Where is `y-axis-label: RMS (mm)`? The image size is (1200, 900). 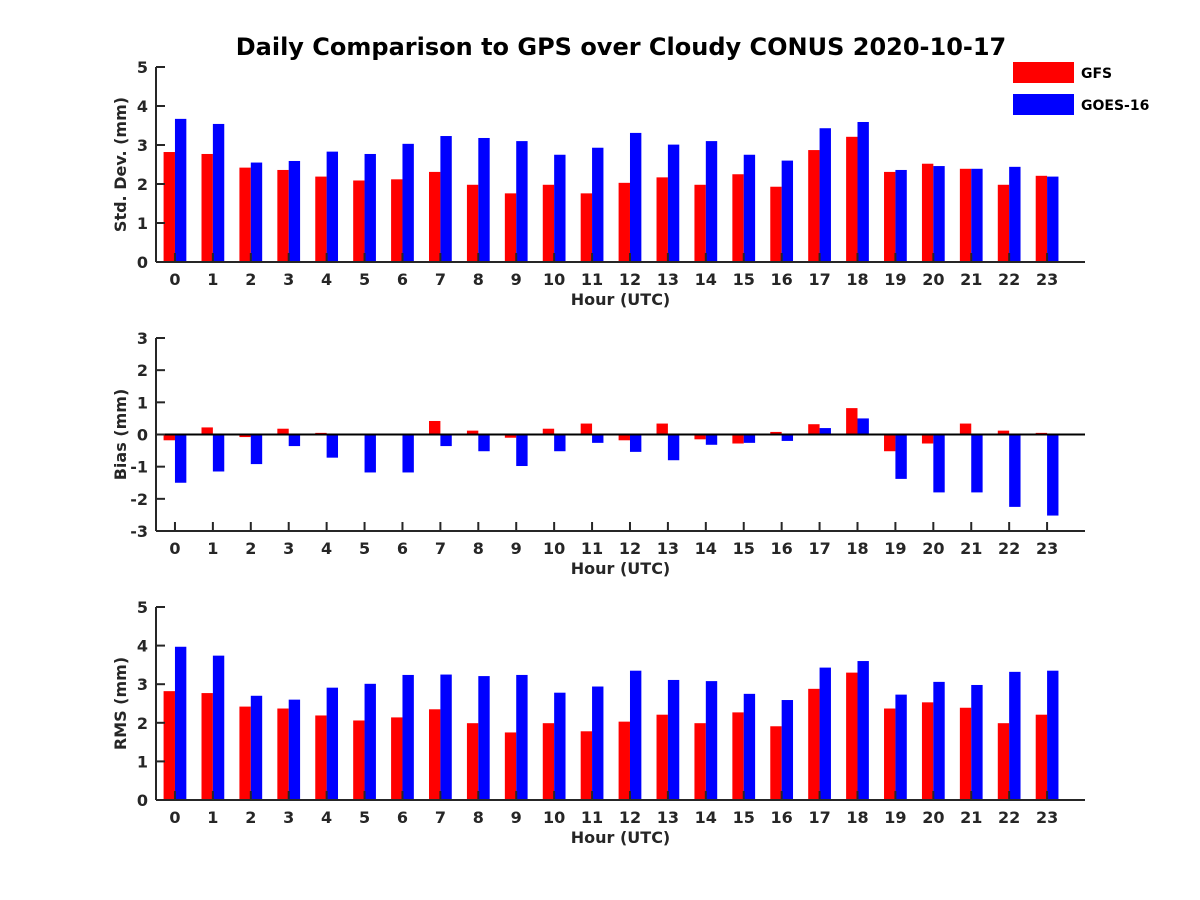 y-axis-label: RMS (mm) is located at coordinates (120, 703).